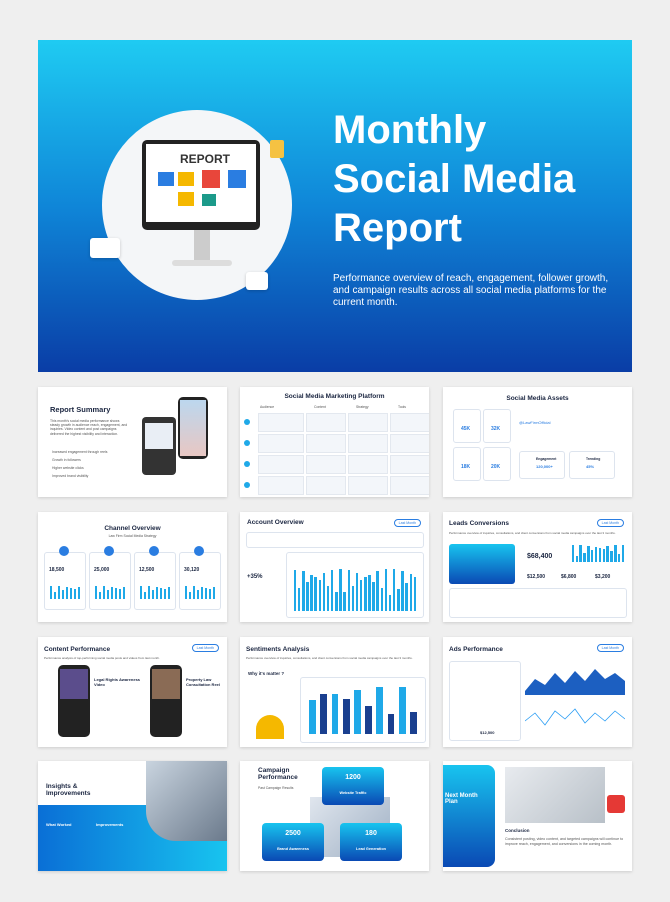 This screenshot has width=670, height=902. What do you see at coordinates (266, 673) in the screenshot?
I see `section-title: Why it's matter ?` at bounding box center [266, 673].